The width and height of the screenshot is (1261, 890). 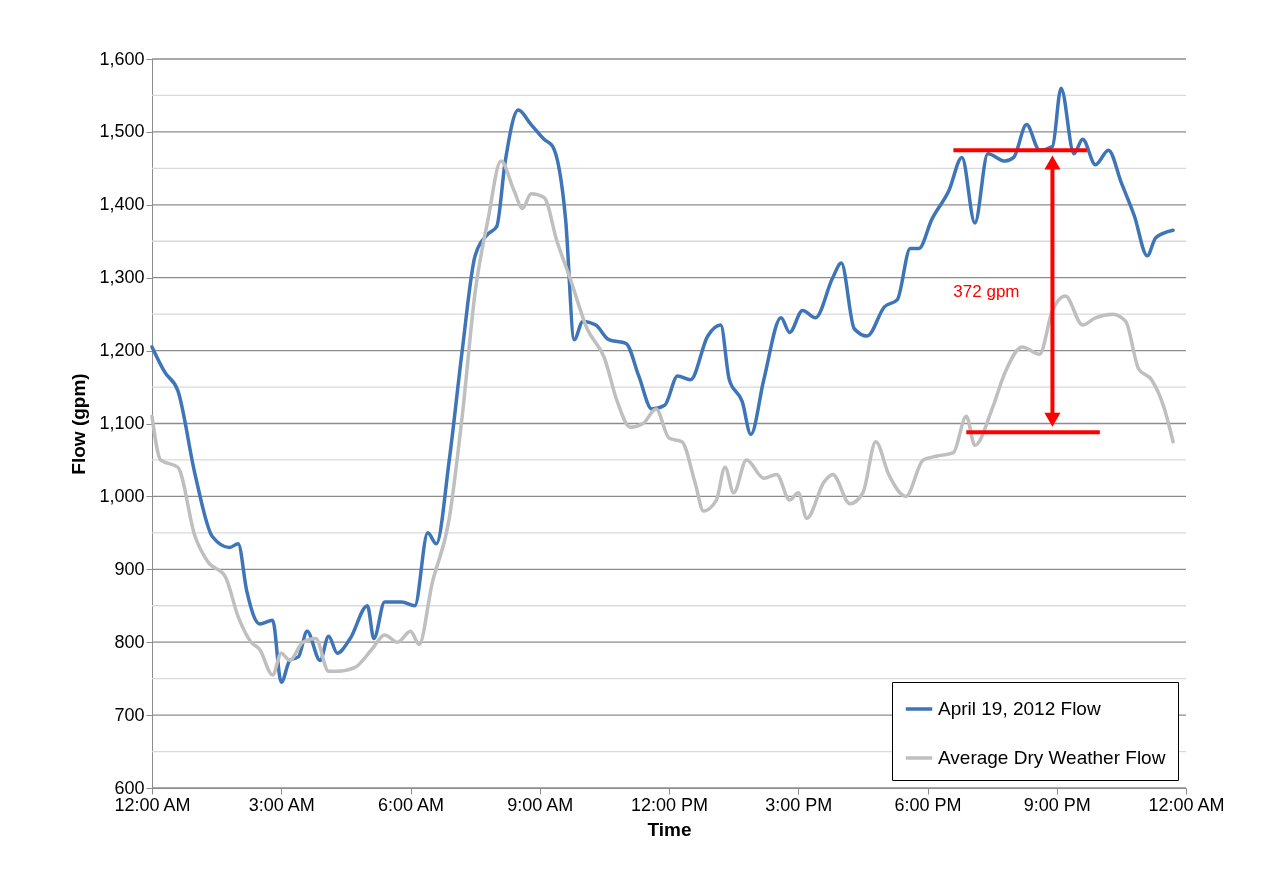 I want to click on y-tick-label: 1,500, so click(x=122, y=131).